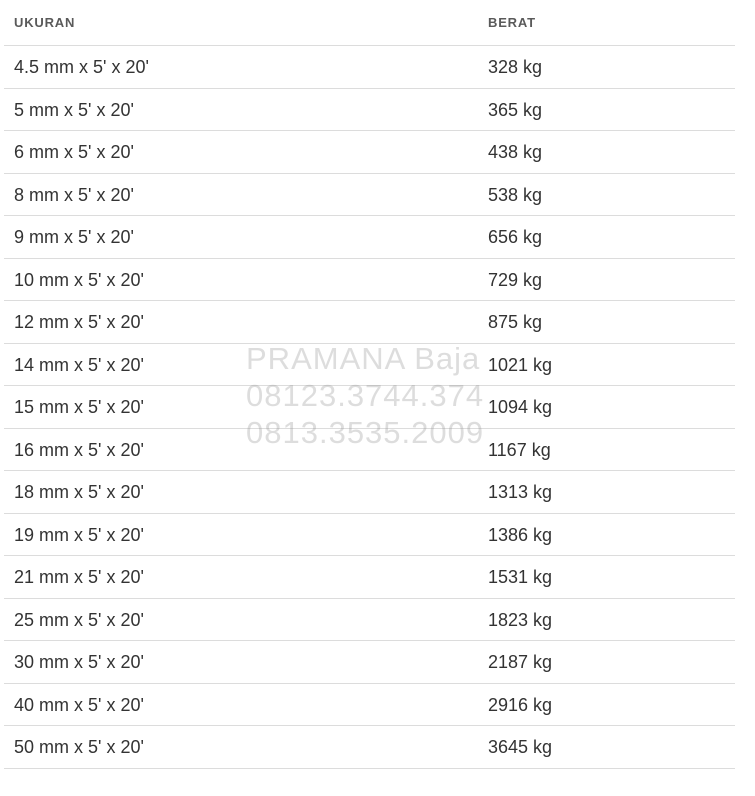  I want to click on table-row: 12 mm x 5' x 20' 875 kg, so click(369, 322).